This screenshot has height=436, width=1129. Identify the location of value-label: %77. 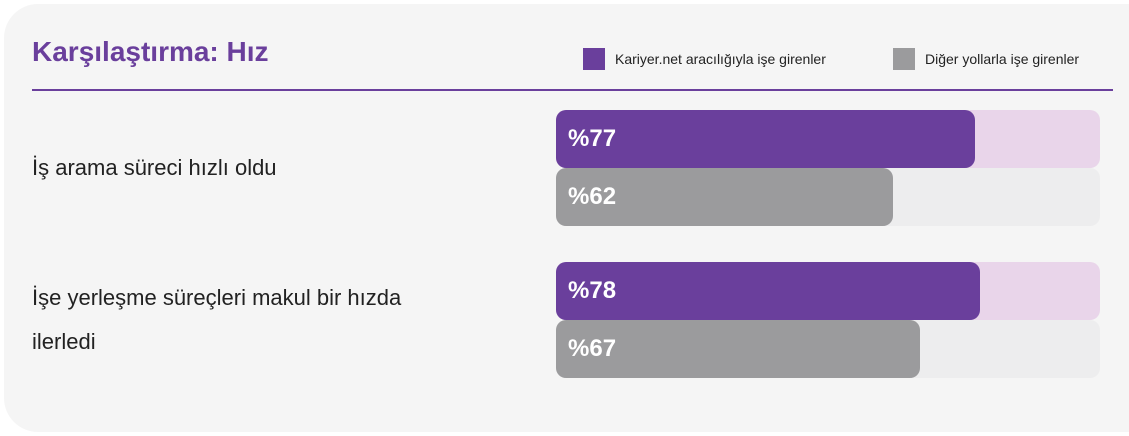
(592, 138).